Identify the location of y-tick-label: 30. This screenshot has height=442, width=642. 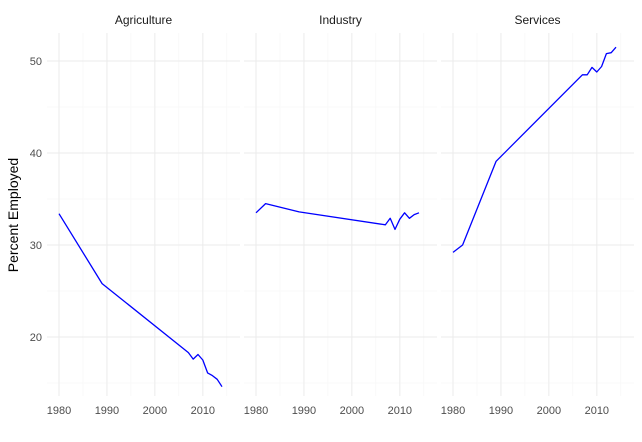
(36, 246).